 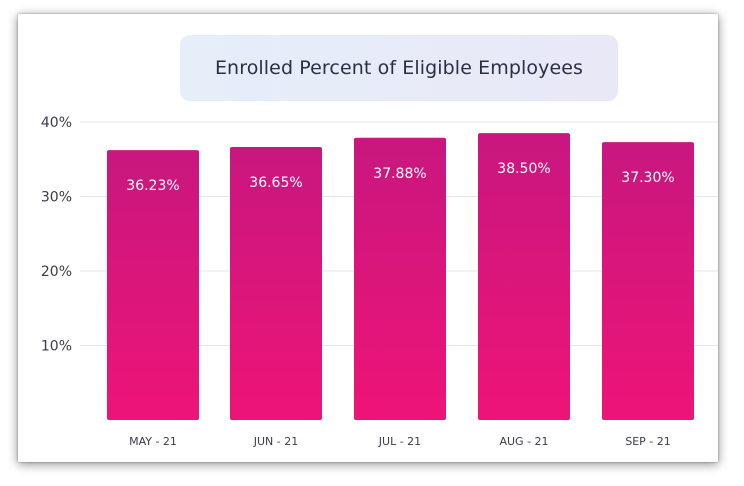 What do you see at coordinates (56, 235) in the screenshot?
I see `y-axis-ticks: 10% 20% 30% 40%` at bounding box center [56, 235].